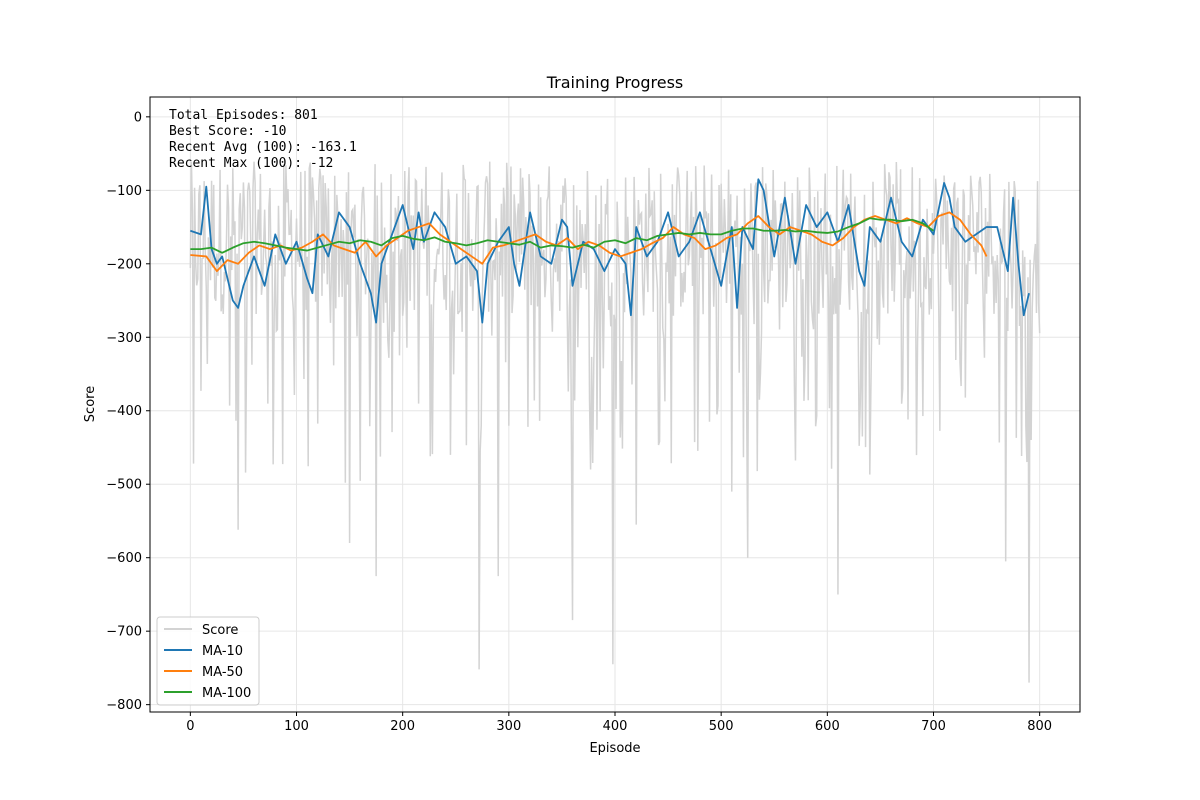  What do you see at coordinates (222, 672) in the screenshot?
I see `legend-label-ma-50: MA-50` at bounding box center [222, 672].